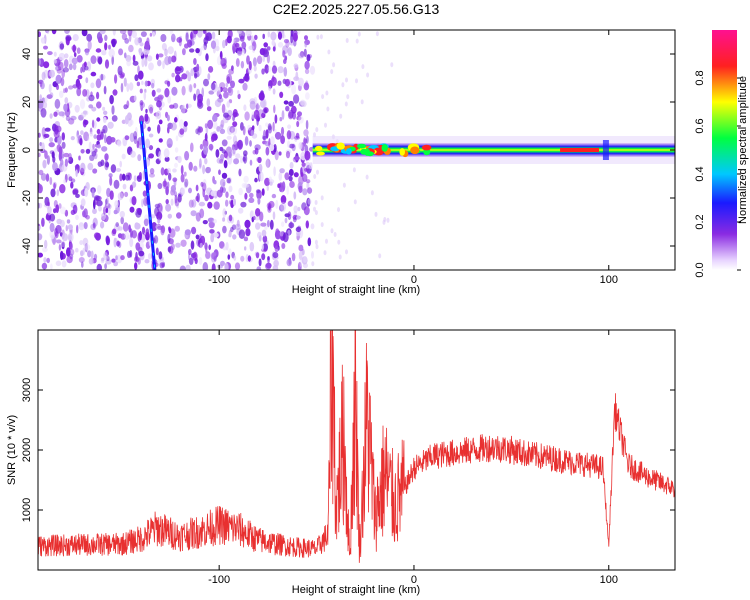 This screenshot has width=750, height=600. Describe the element at coordinates (219, 280) in the screenshot. I see `spectrogram-x-tick-label: -100` at that location.